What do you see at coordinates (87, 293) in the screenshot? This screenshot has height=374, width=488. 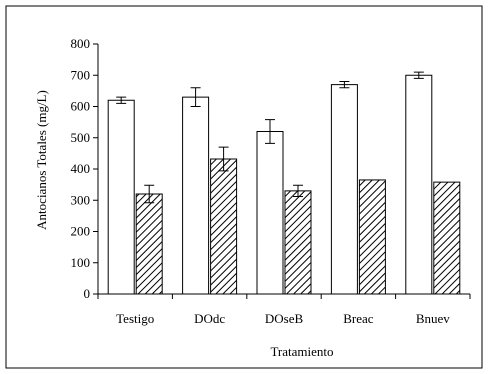 I see `y-tick-label: 0` at bounding box center [87, 293].